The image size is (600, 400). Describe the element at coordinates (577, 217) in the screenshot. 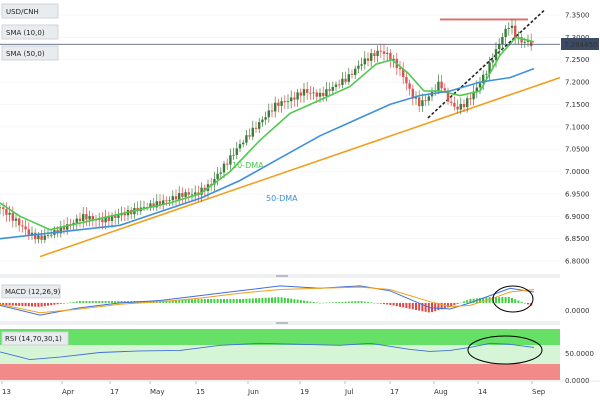

I see `price-tick-label: 6.9000` at that location.